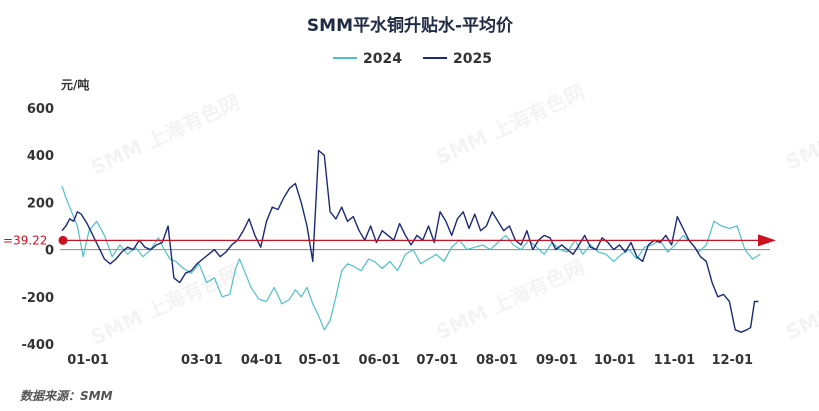 The height and width of the screenshot is (411, 819). Describe the element at coordinates (202, 360) in the screenshot. I see `x-tick-label: 03-01` at that location.